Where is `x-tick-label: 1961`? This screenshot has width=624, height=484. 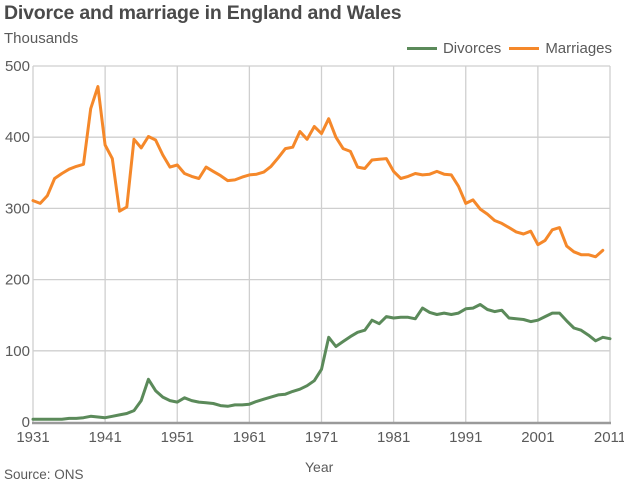 x-tick-label: 1961 is located at coordinates (249, 437).